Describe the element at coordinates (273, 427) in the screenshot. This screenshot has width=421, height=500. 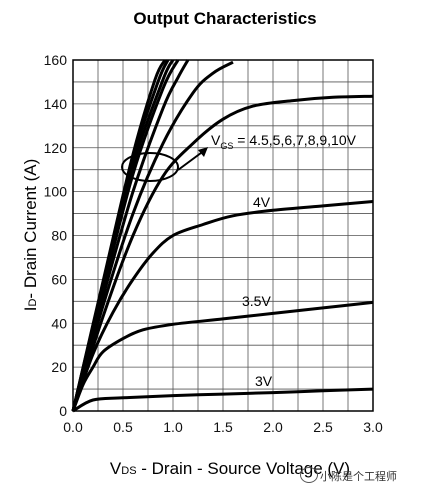
I see `x-tick-label: 2.0` at that location.